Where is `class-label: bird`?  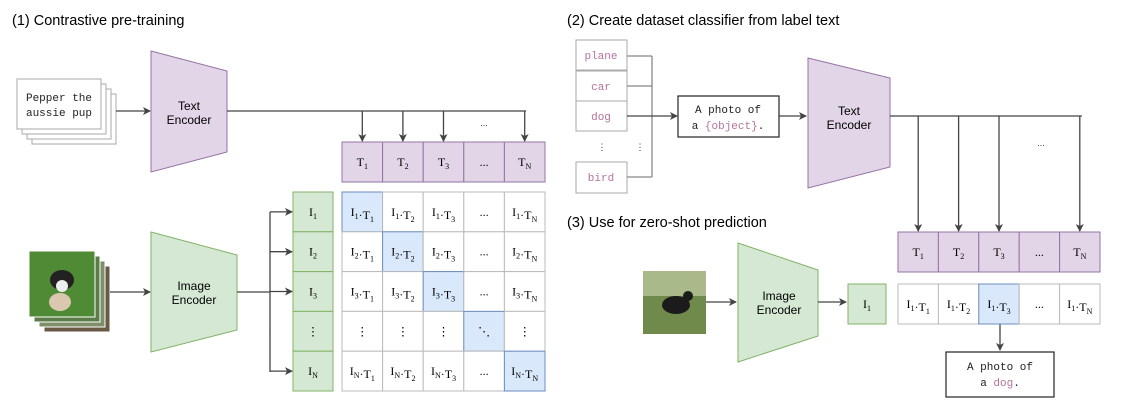
class-label: bird is located at coordinates (601, 179).